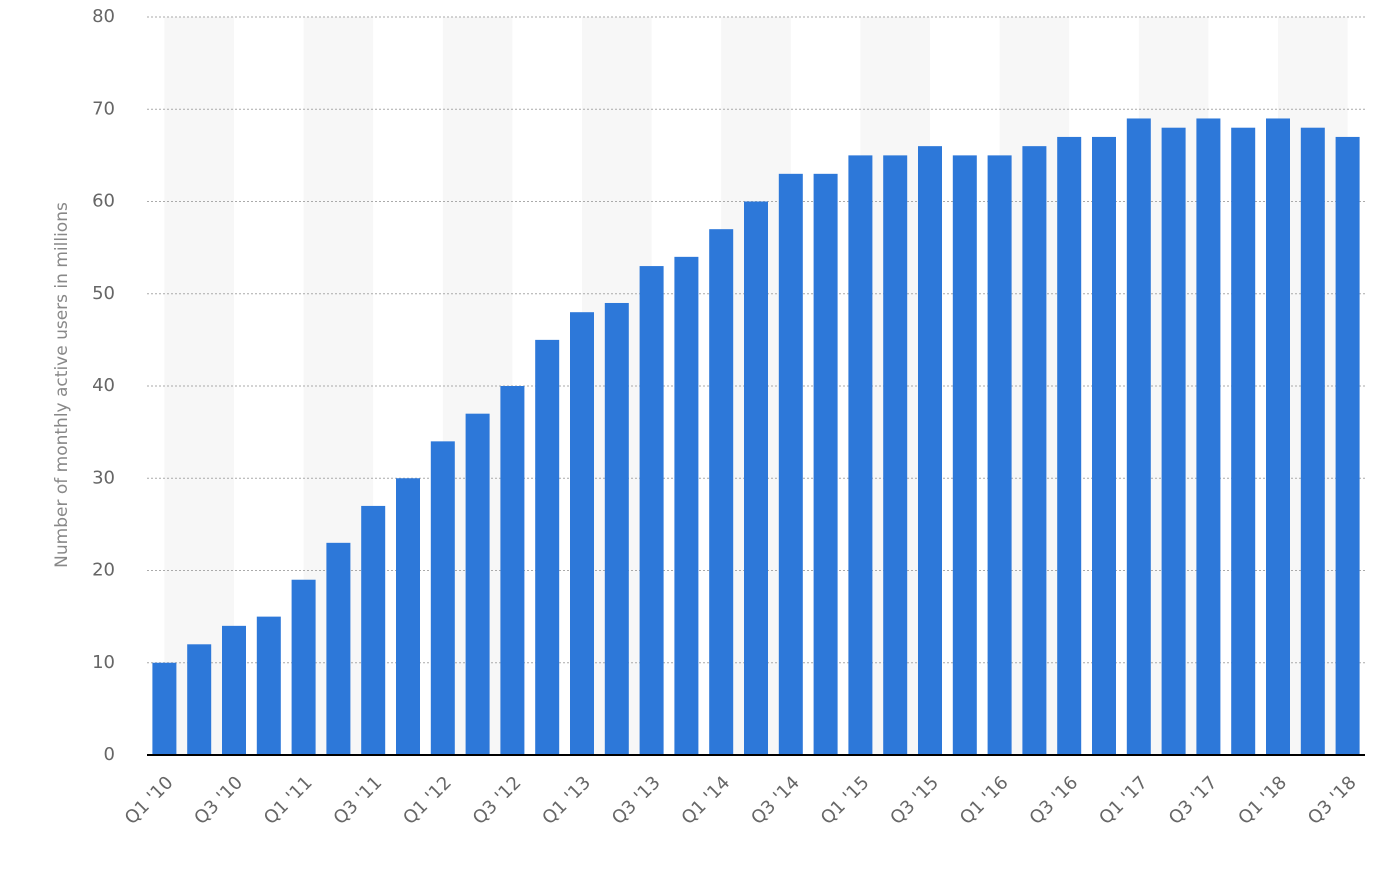 Image resolution: width=1388 pixels, height=870 pixels. Describe the element at coordinates (1193, 800) in the screenshot. I see `x-tick-label: Q3 '17` at that location.